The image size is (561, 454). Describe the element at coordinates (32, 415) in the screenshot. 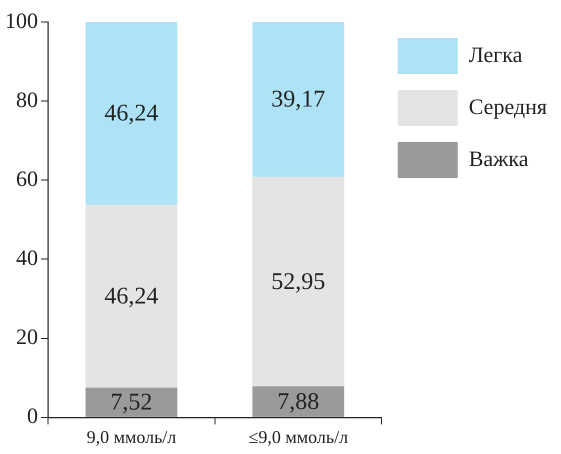

I see `y-tick-label: 0` at that location.